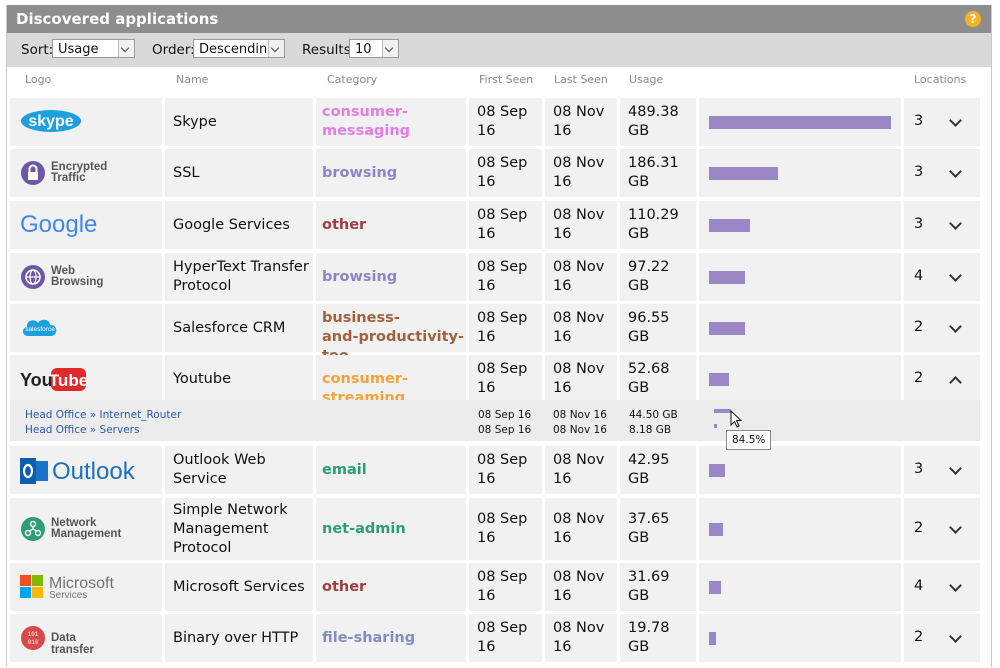  Describe the element at coordinates (82, 430) in the screenshot. I see `location-link: Head Office » Servers` at that location.